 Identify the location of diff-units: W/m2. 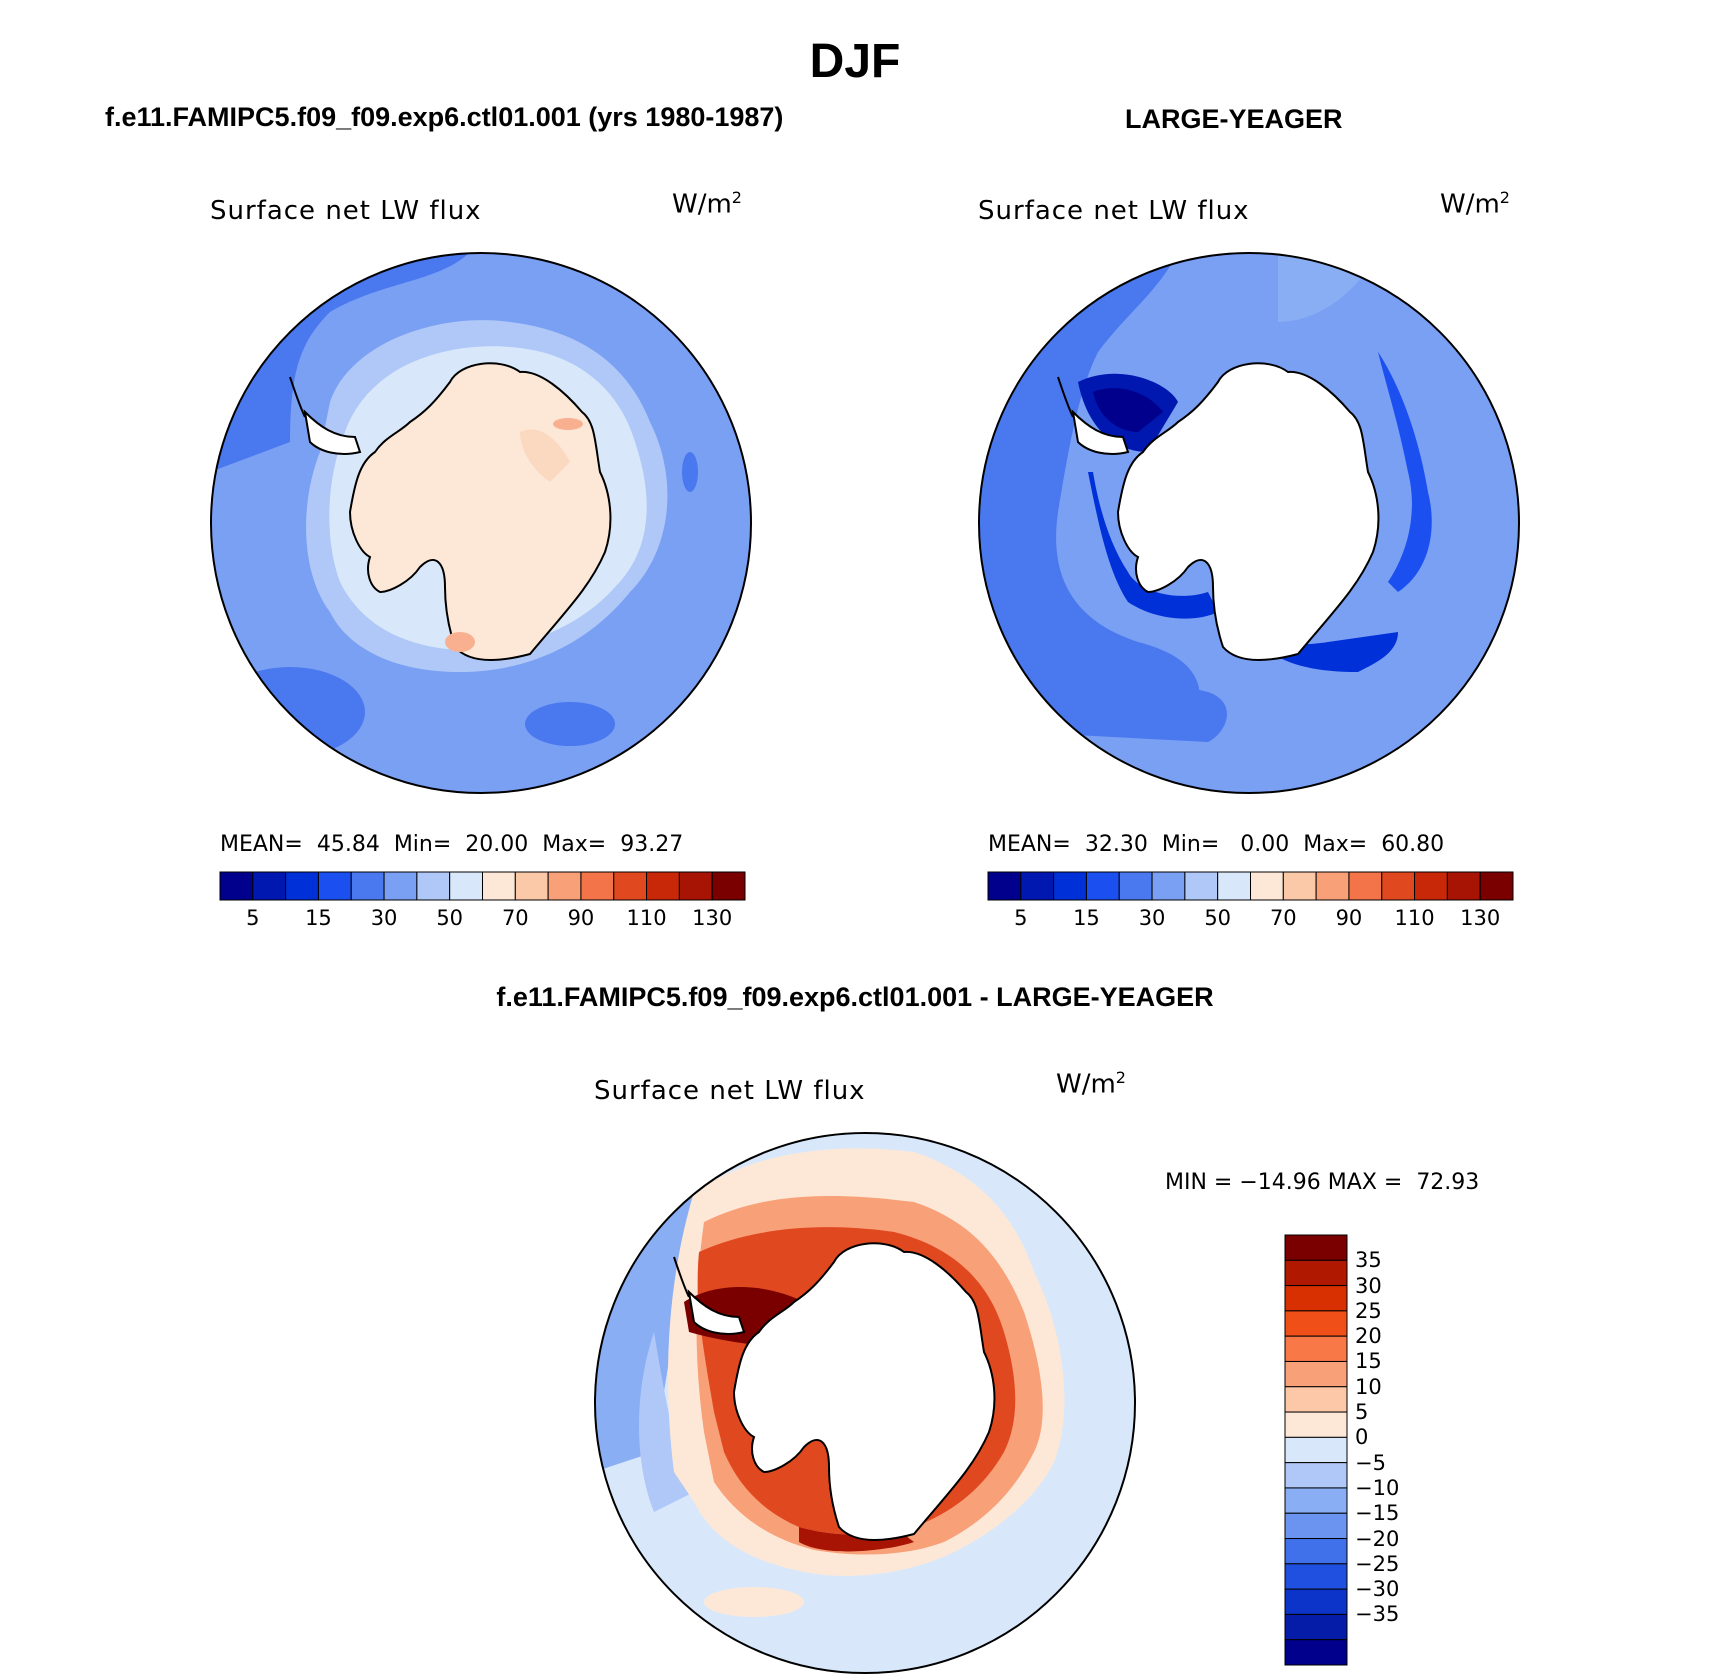
(1091, 1084).